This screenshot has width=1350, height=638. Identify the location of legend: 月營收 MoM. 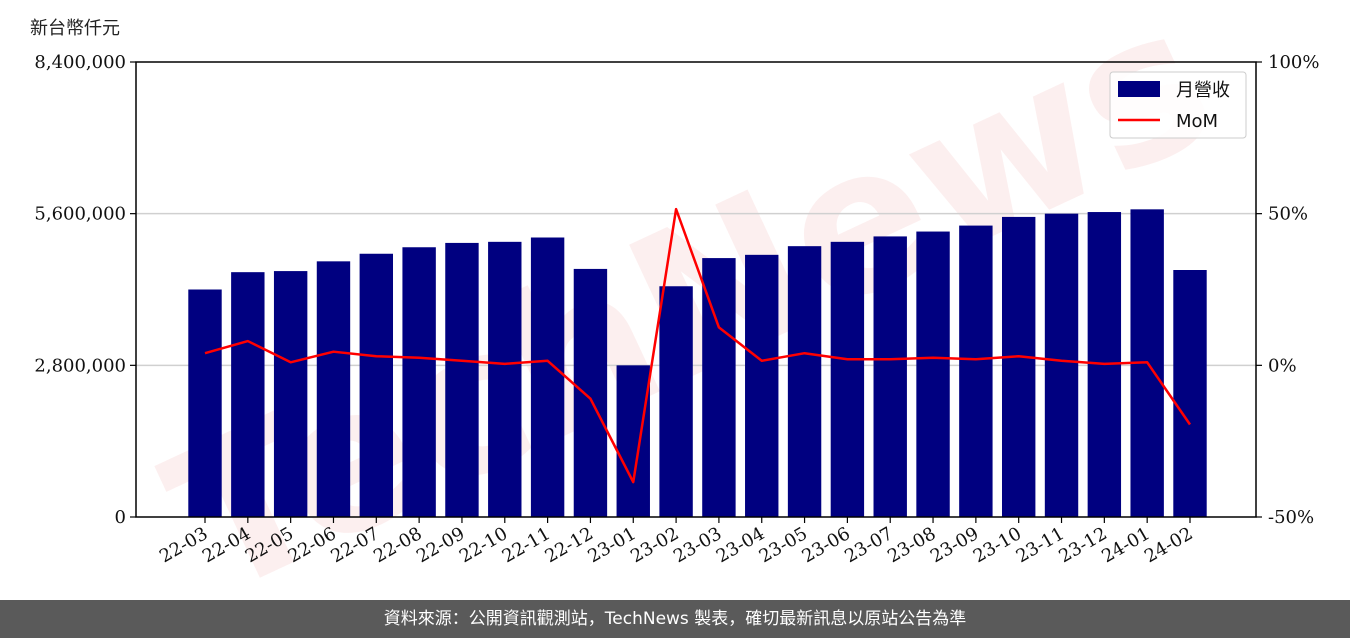
(1178, 105).